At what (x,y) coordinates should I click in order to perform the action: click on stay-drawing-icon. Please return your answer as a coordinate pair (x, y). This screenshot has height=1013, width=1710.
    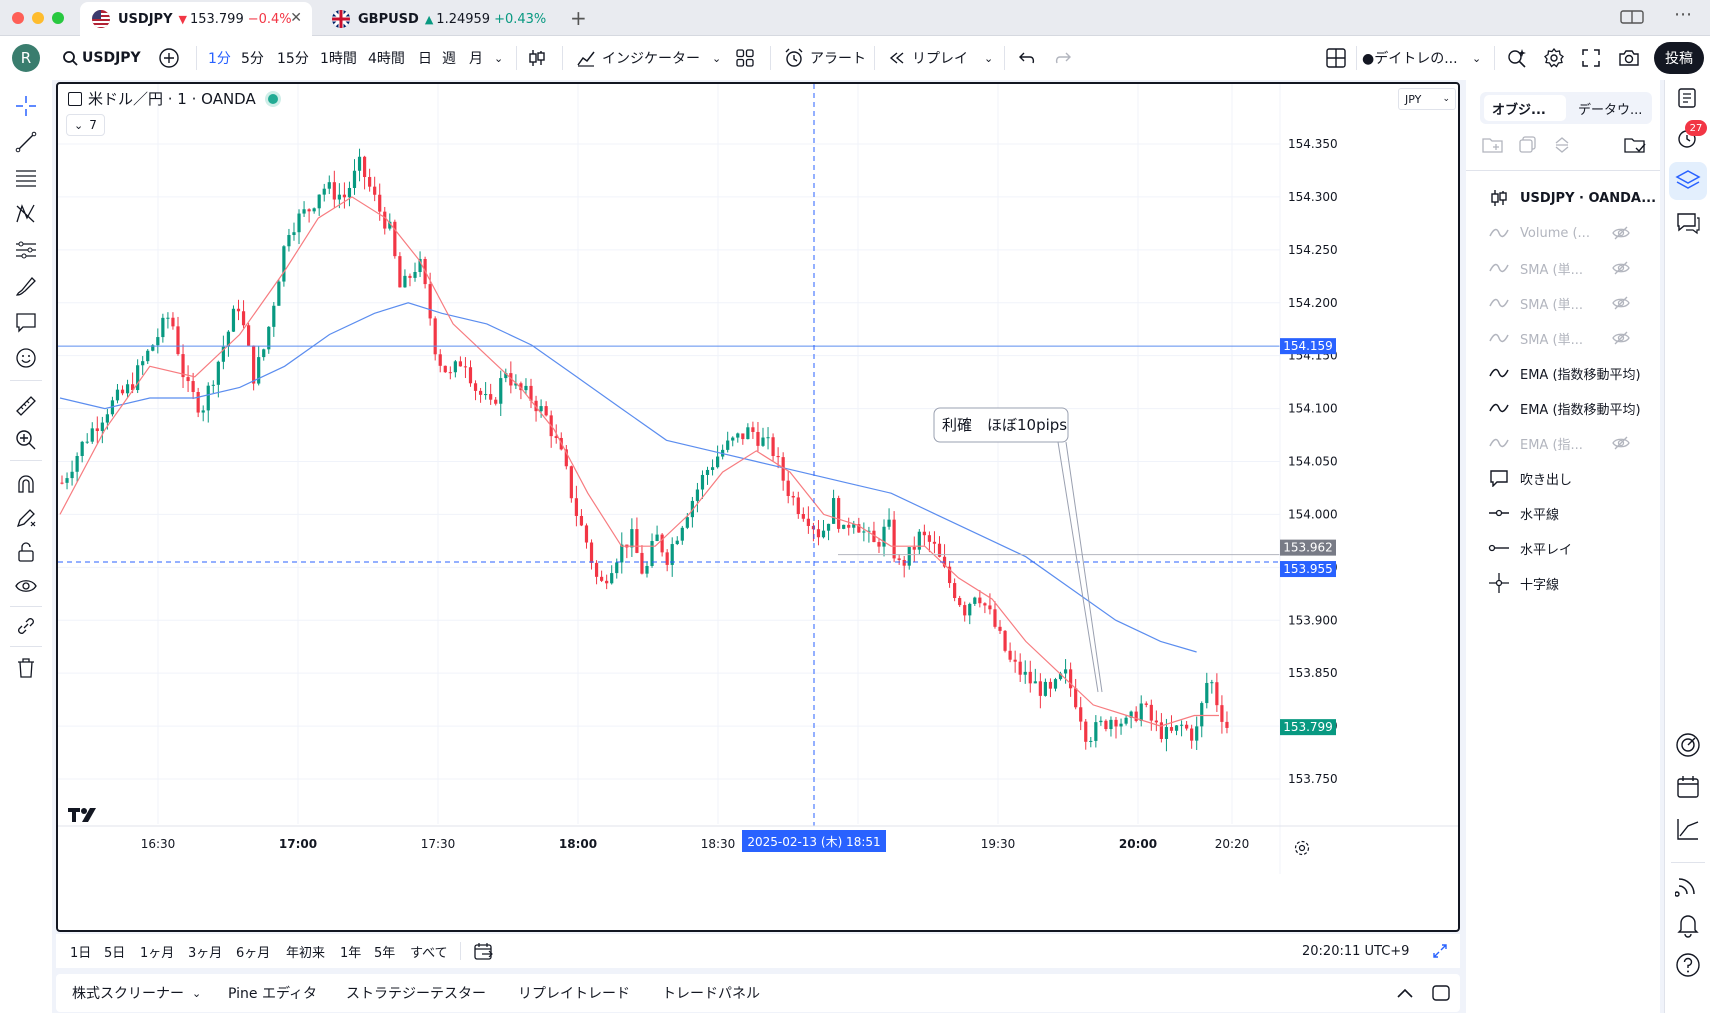
    Looking at the image, I should click on (26, 518).